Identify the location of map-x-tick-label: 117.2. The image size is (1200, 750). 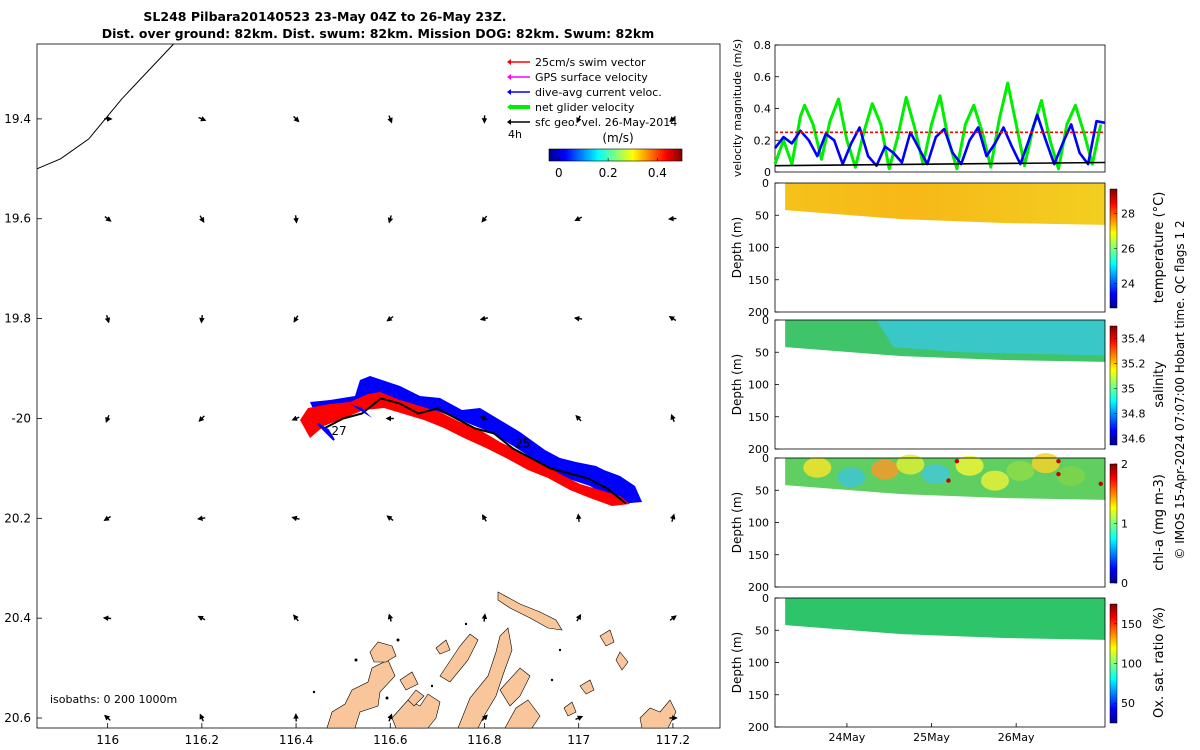
(673, 740).